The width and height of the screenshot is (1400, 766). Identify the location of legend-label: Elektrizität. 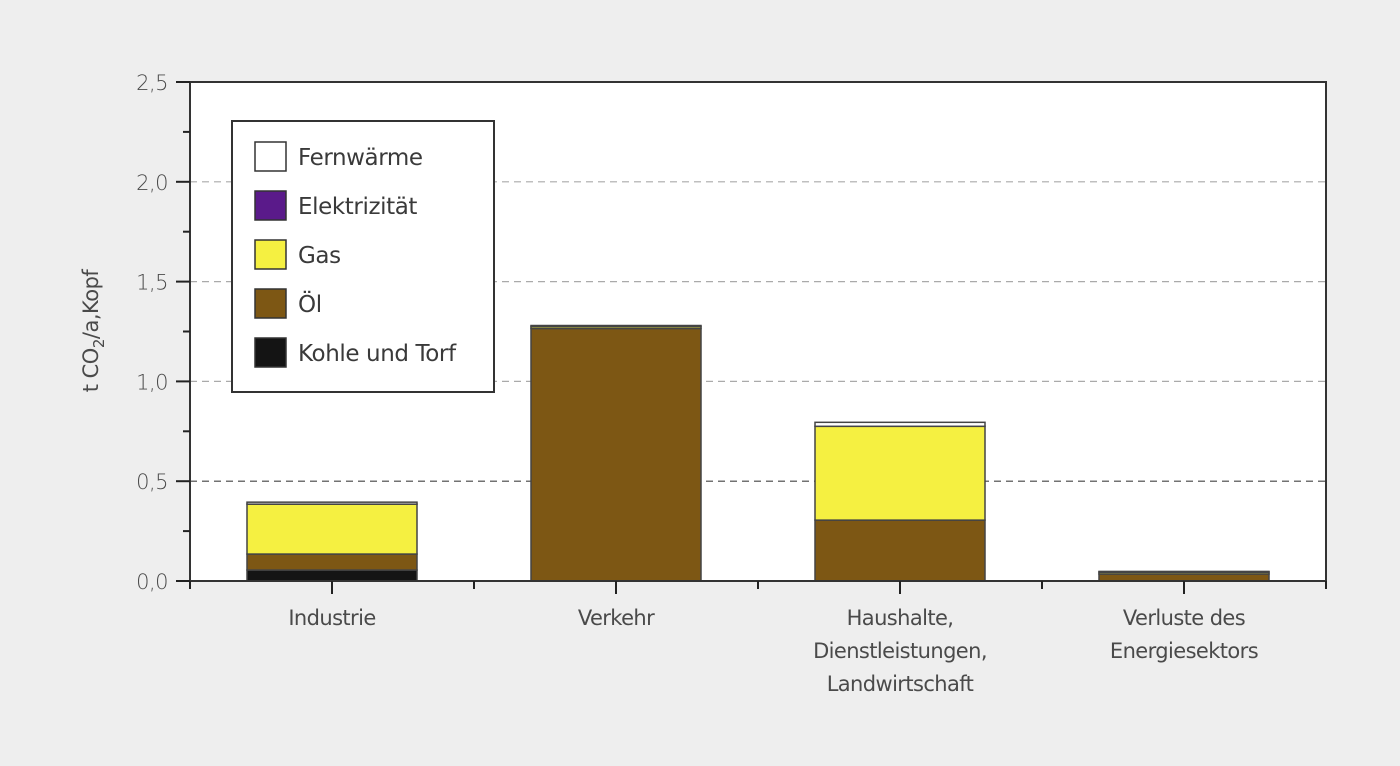
(357, 207).